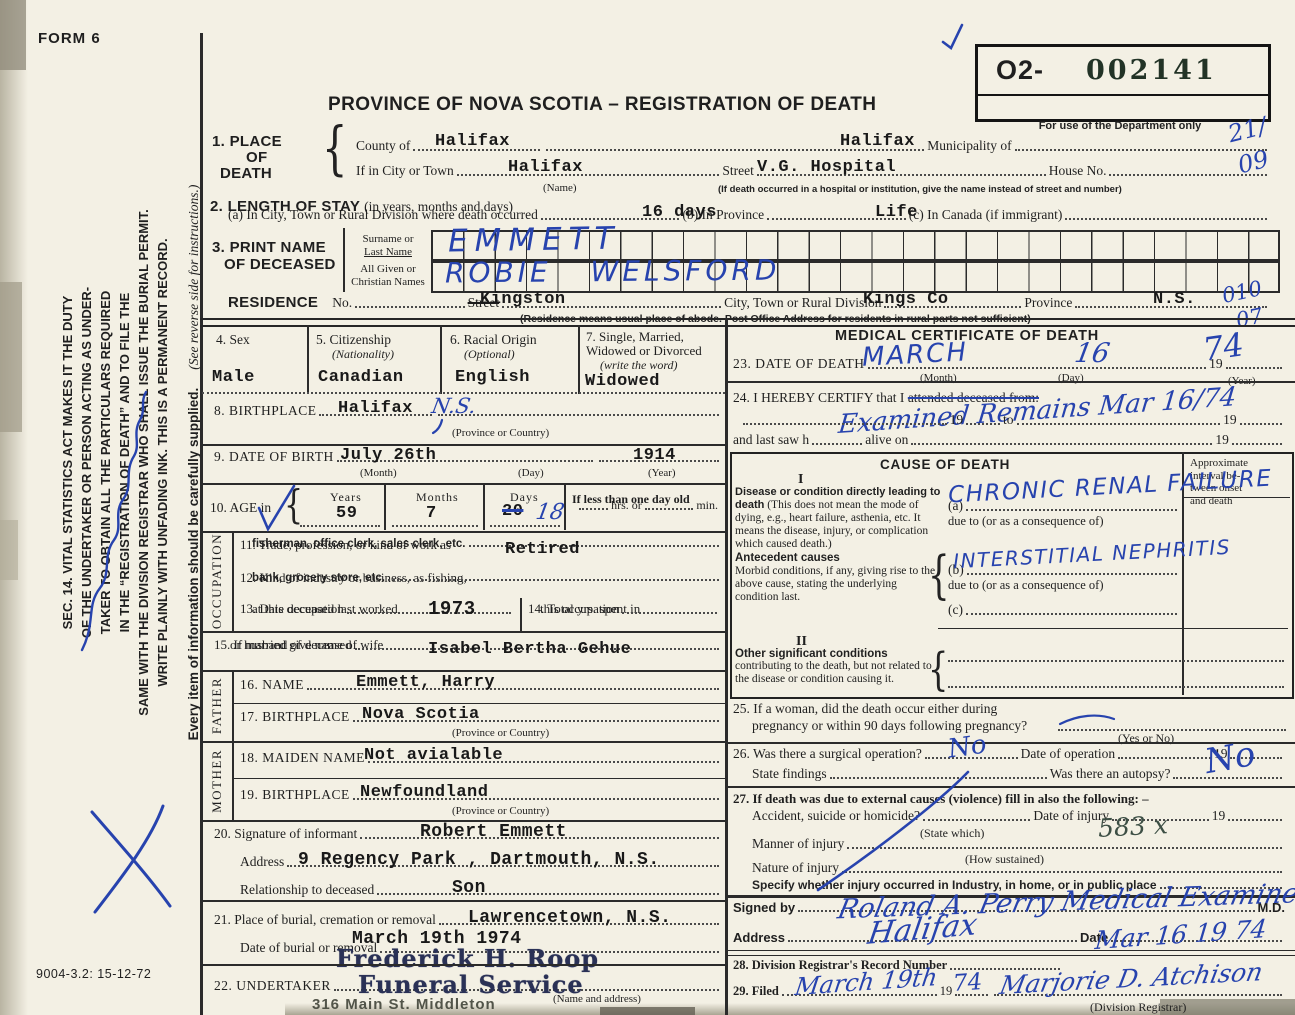  I want to click on r29-year-ink: 74, so click(968, 983).